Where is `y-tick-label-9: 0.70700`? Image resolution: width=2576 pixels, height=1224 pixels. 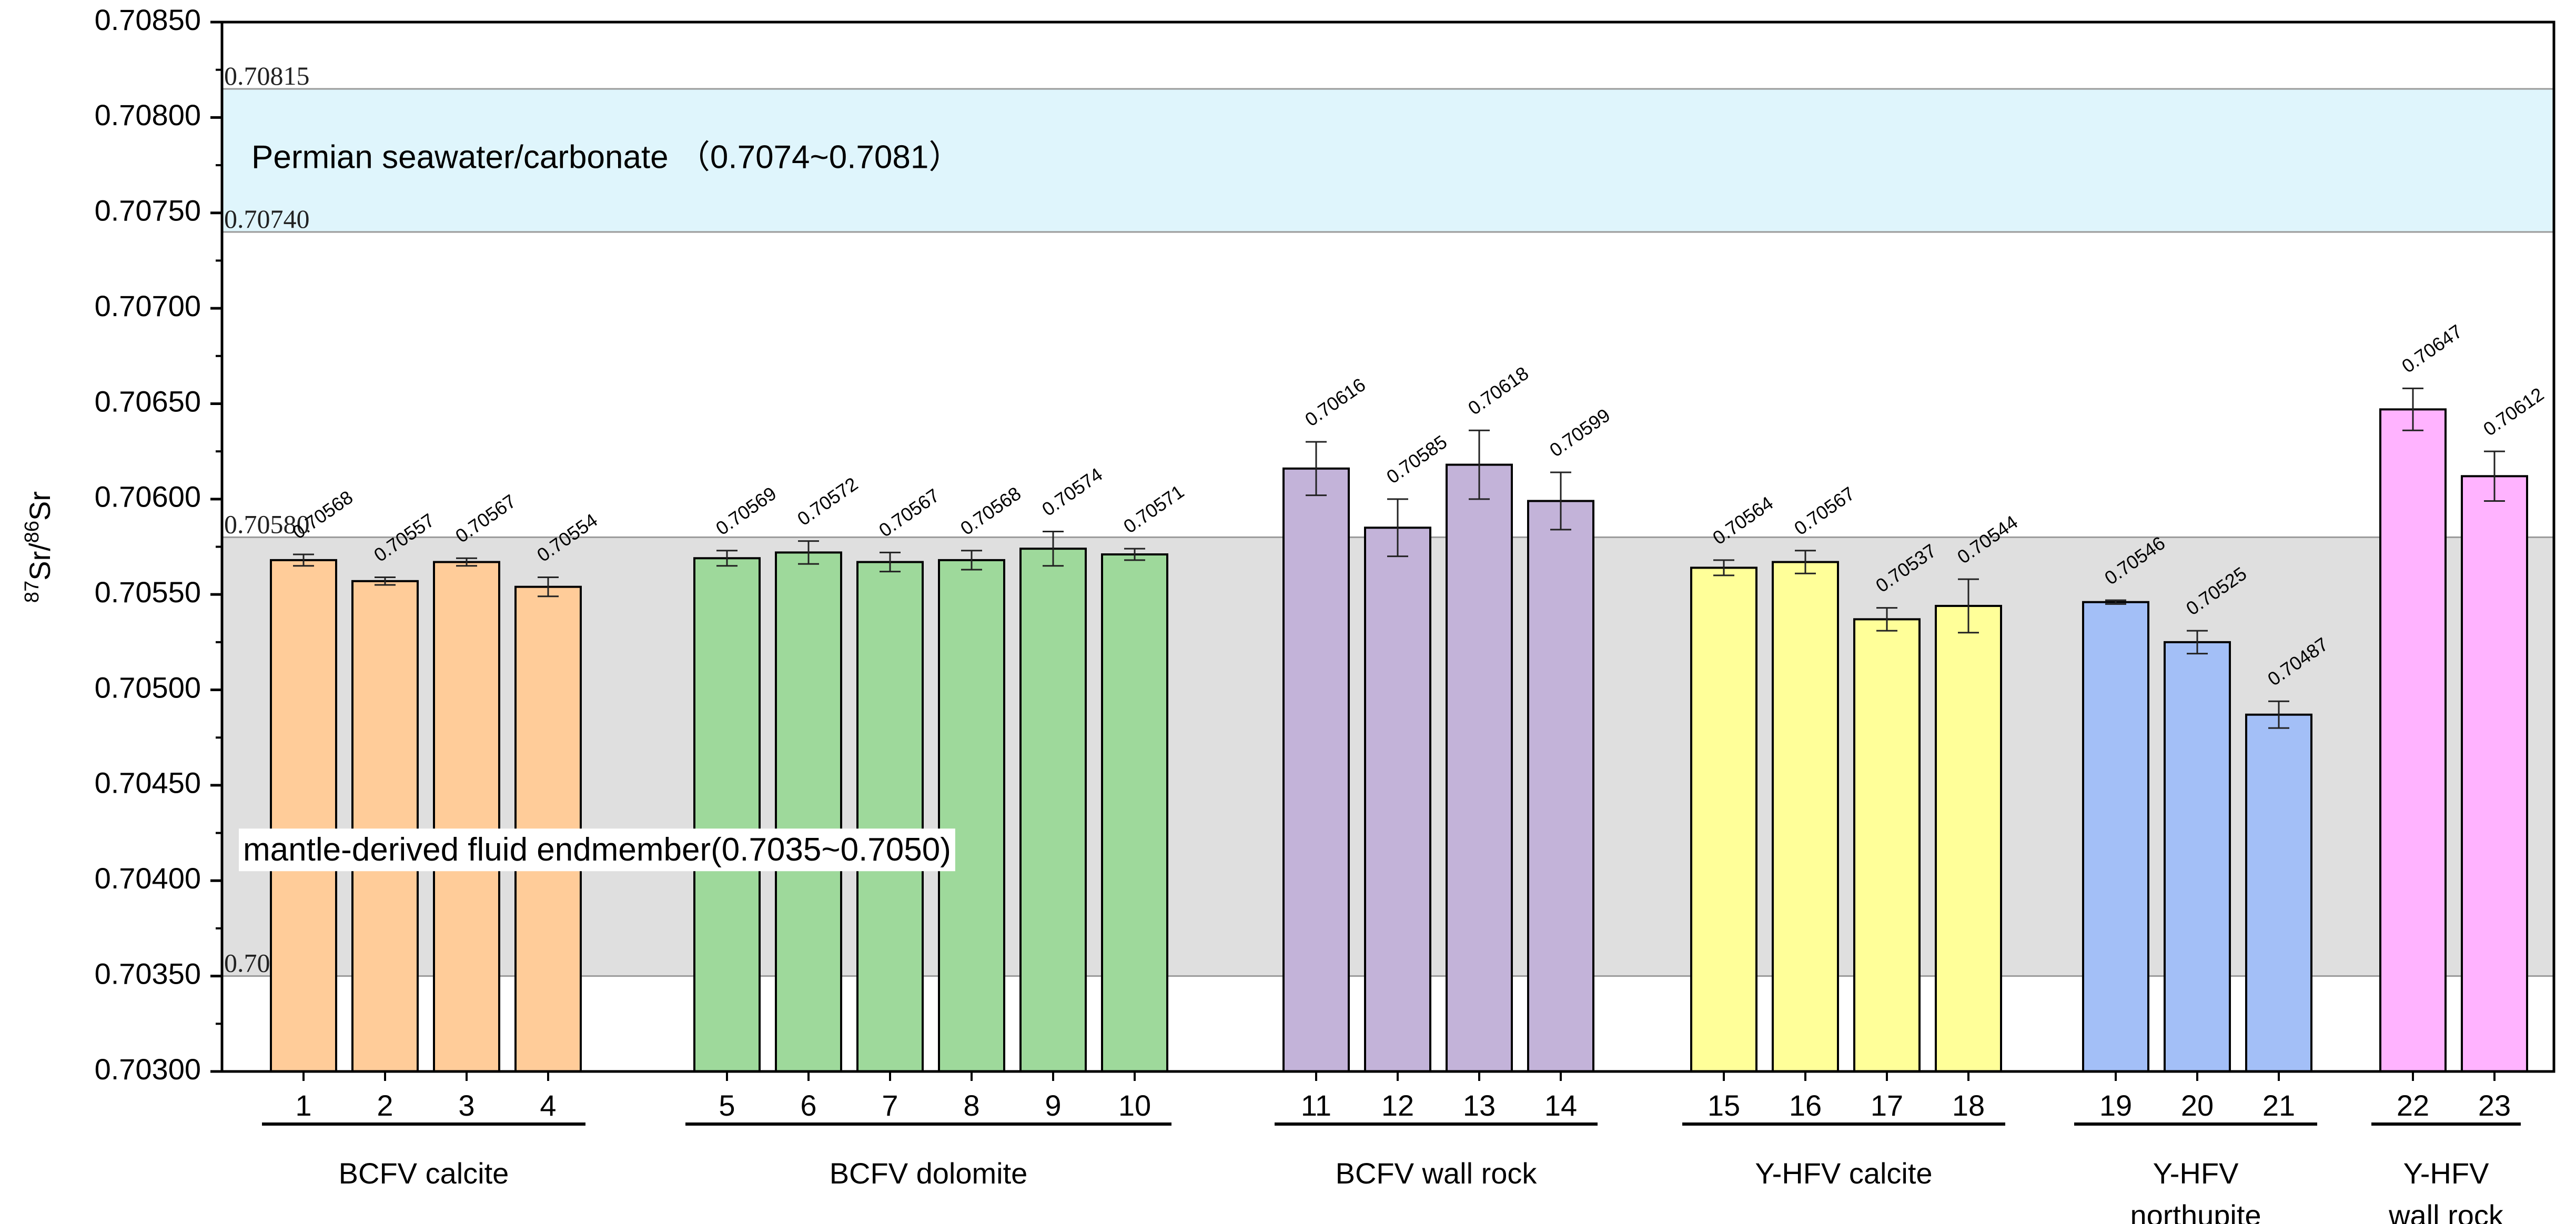 y-tick-label-9: 0.70700 is located at coordinates (148, 305).